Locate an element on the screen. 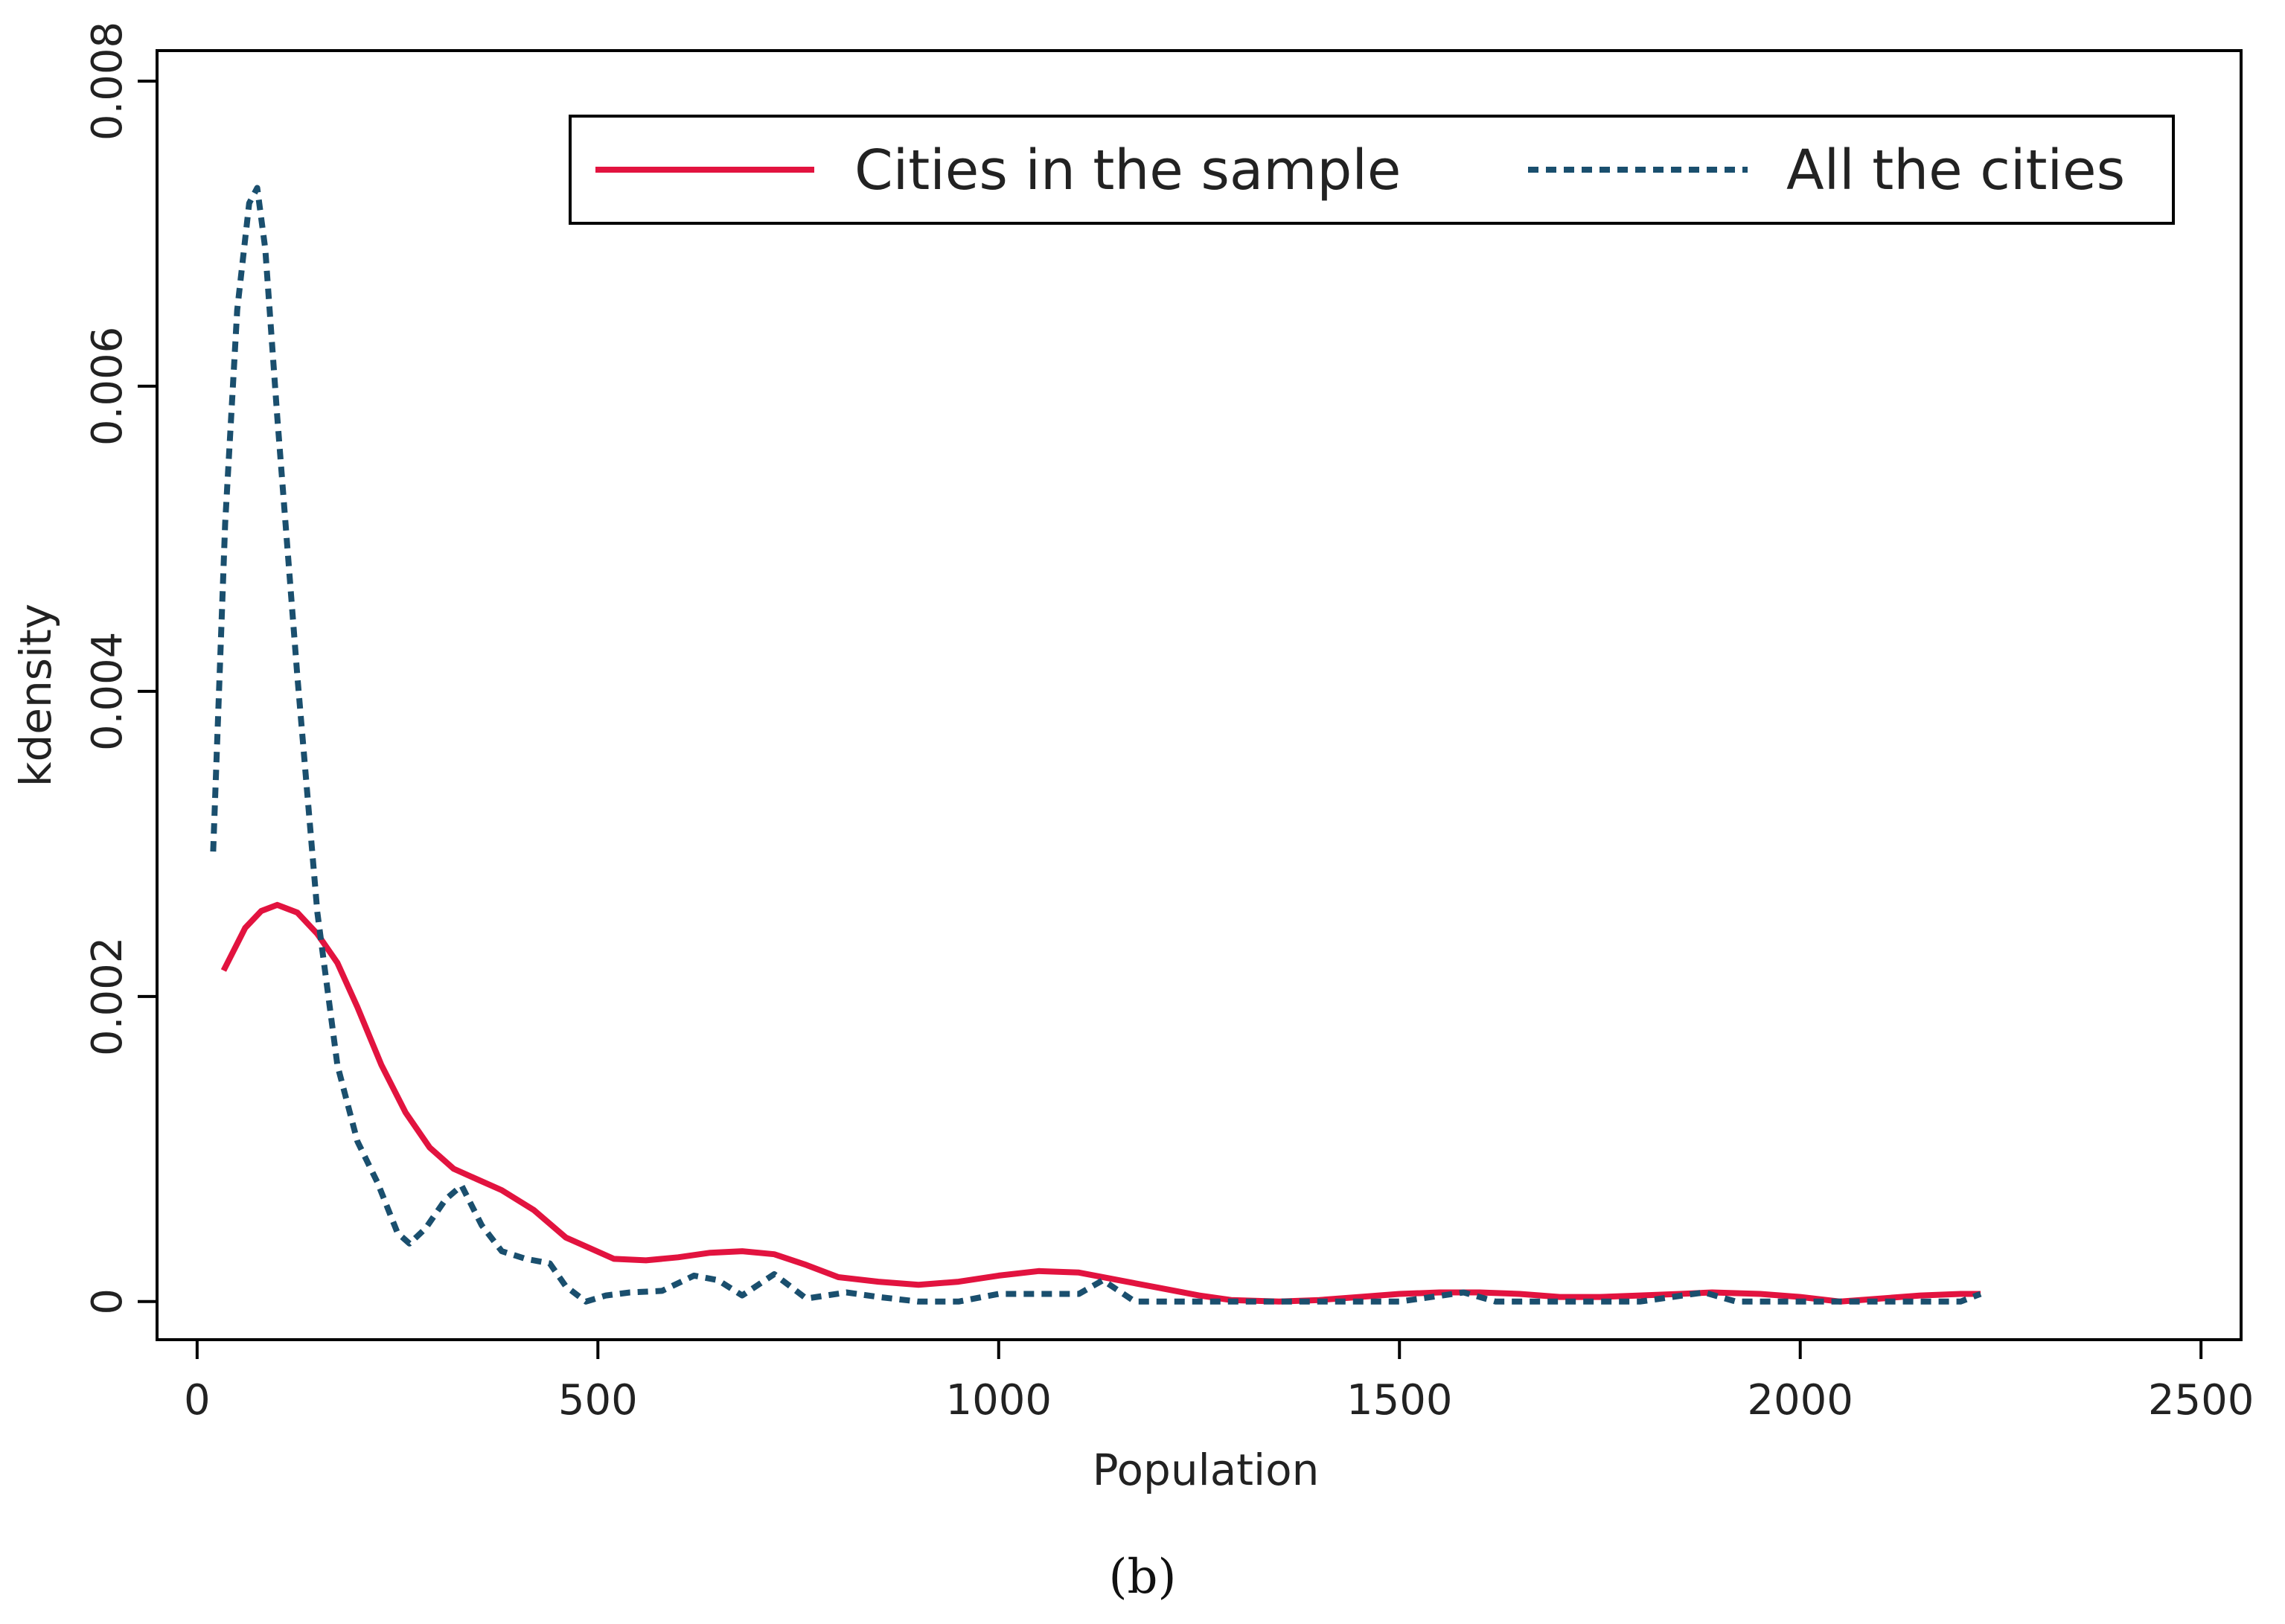  y-tick-label: 0.008 is located at coordinates (107, 81).